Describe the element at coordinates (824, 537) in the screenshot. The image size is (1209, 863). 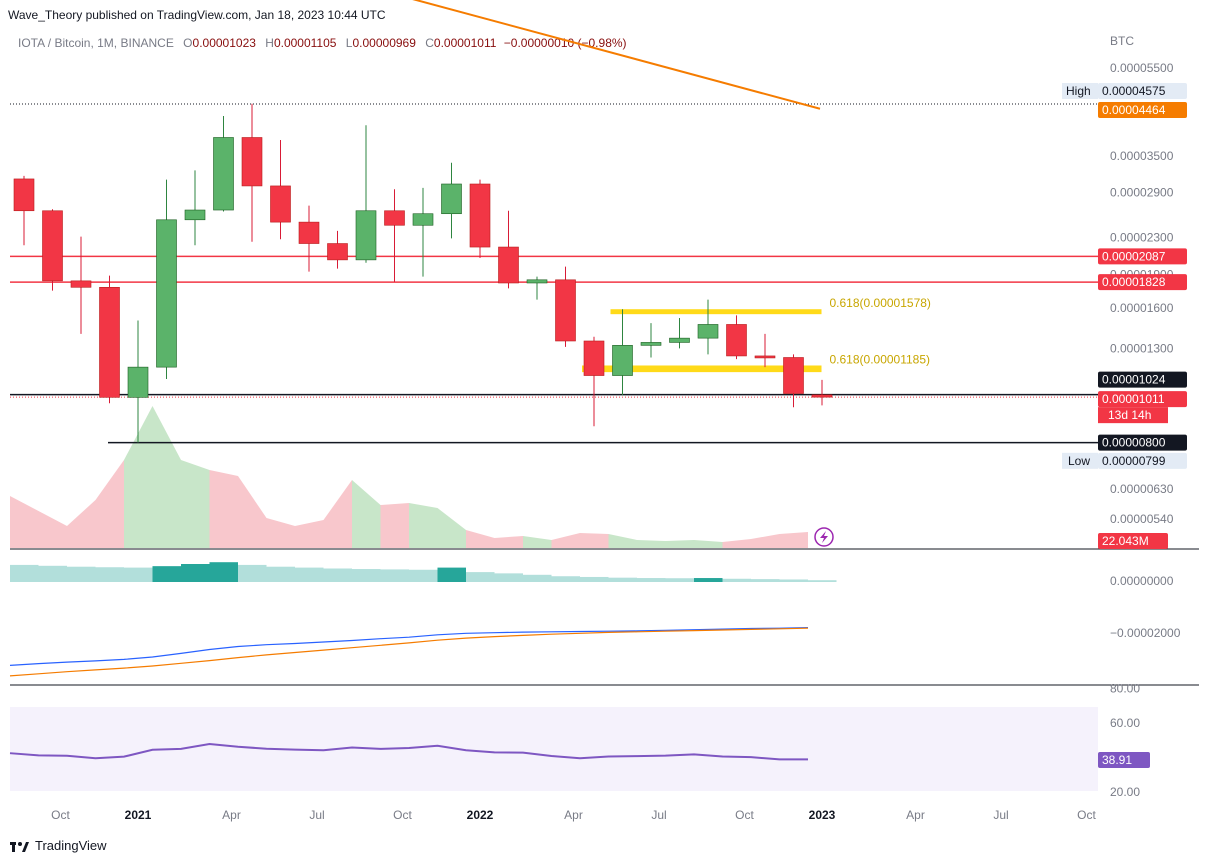
I see `lightning-icon-bolt` at that location.